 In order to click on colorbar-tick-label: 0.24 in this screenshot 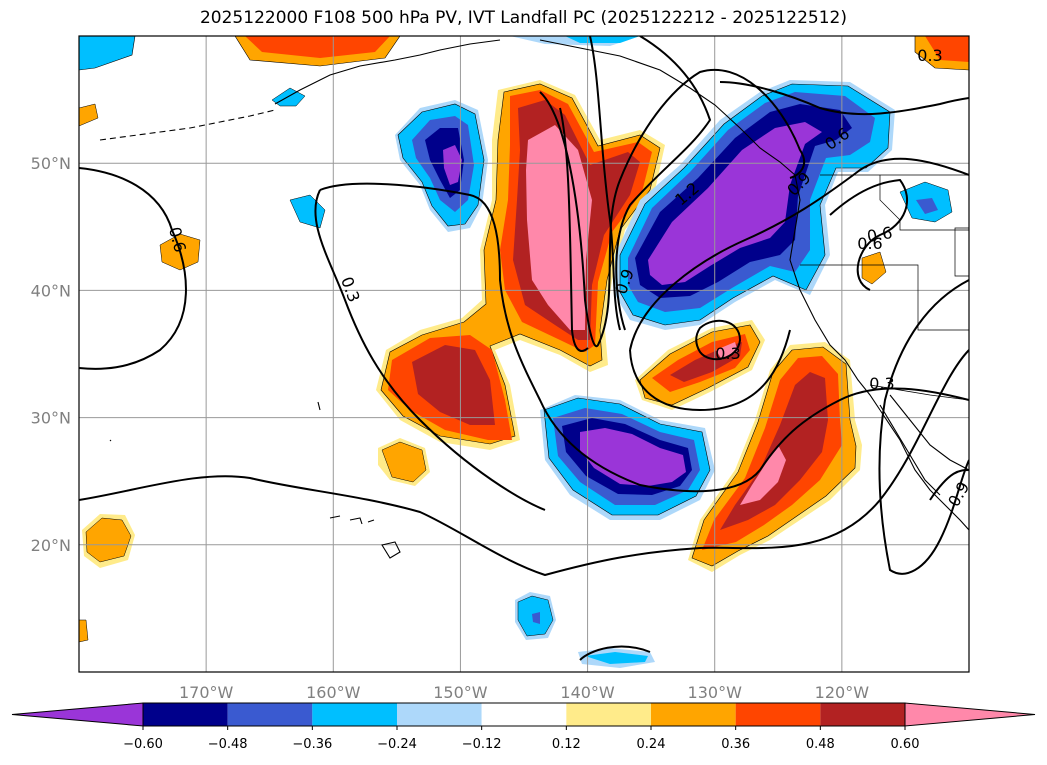, I will do `click(651, 744)`.